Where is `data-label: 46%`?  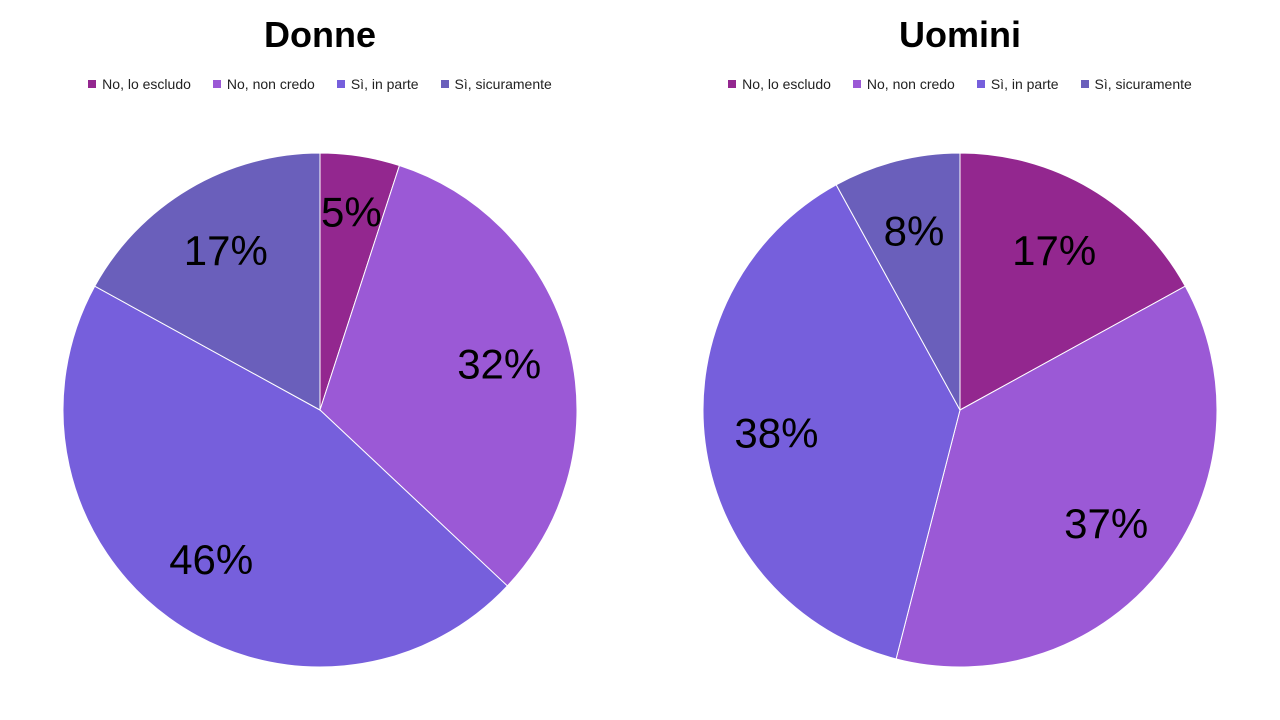 data-label: 46% is located at coordinates (211, 559).